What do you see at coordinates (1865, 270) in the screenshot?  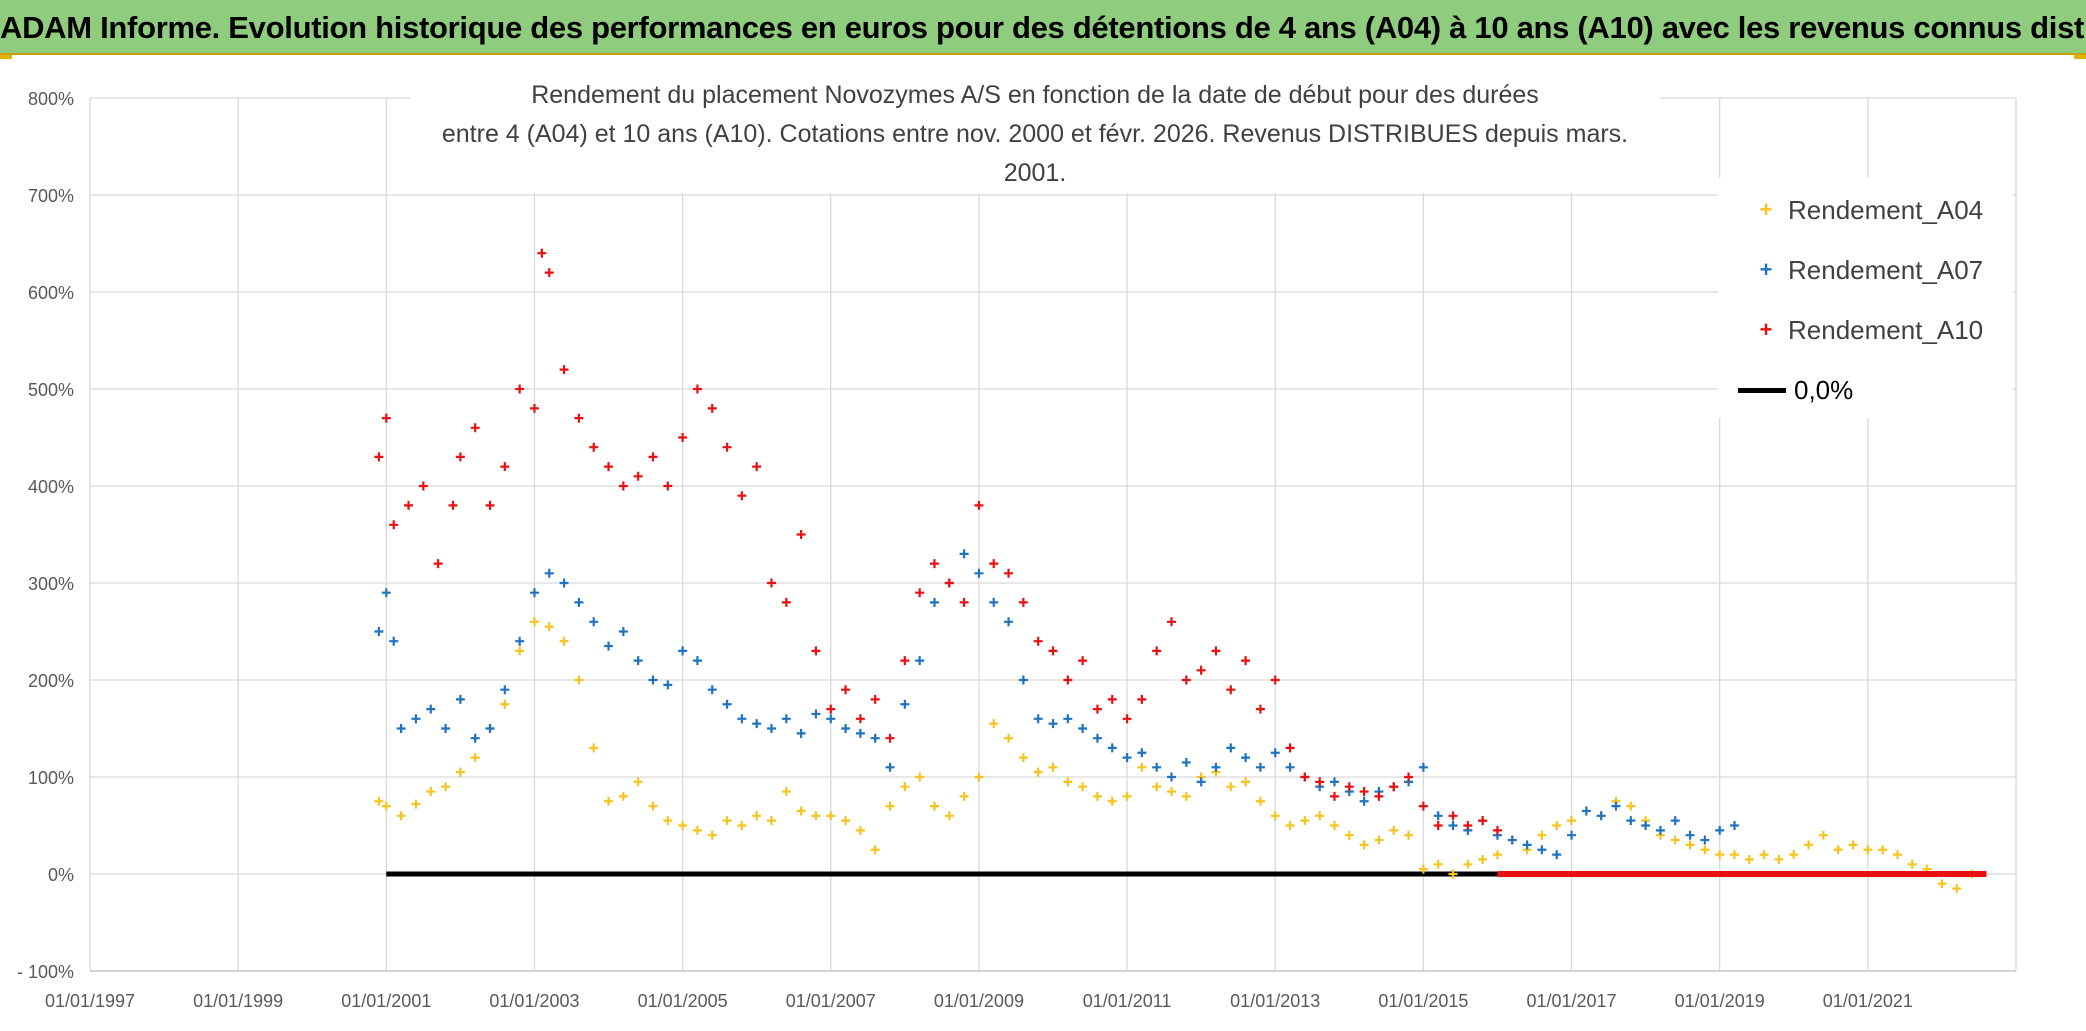 I see `legend-item-a07: + Rendement_A07` at bounding box center [1865, 270].